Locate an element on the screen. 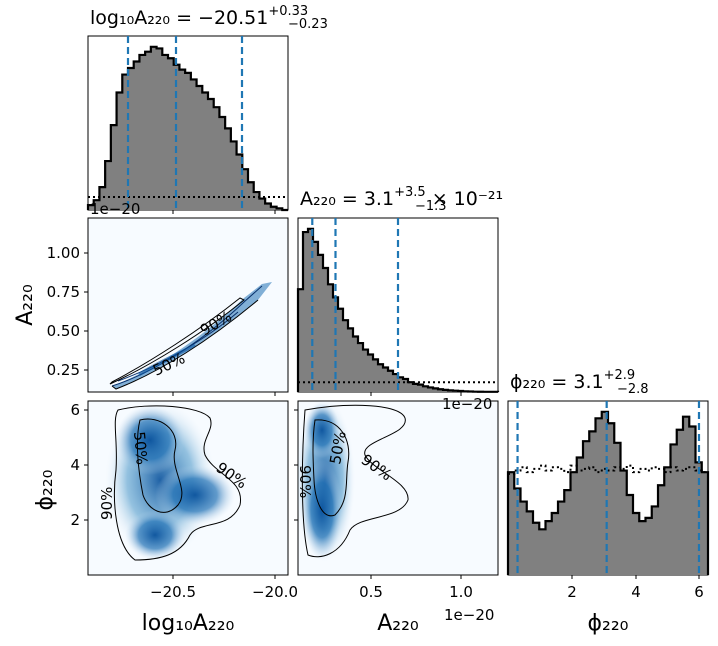 The width and height of the screenshot is (718, 646). xtick-a220-0.5: 0.5 is located at coordinates (371, 592).